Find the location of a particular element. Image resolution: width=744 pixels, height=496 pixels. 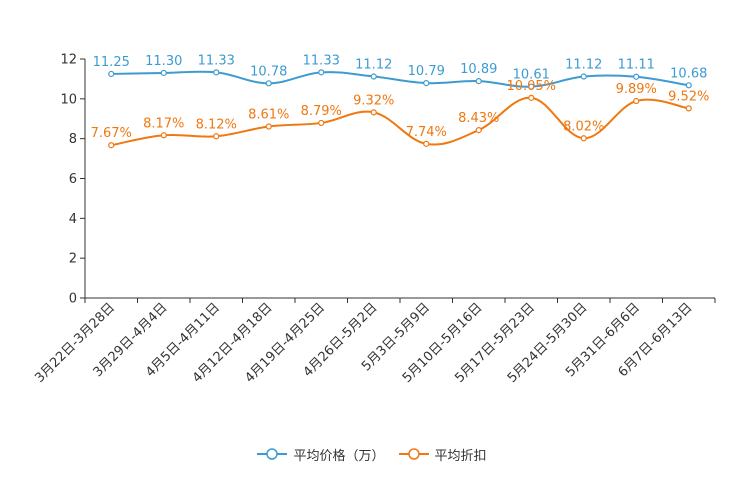

legend-item-price: 平均价格（万） is located at coordinates (321, 454).